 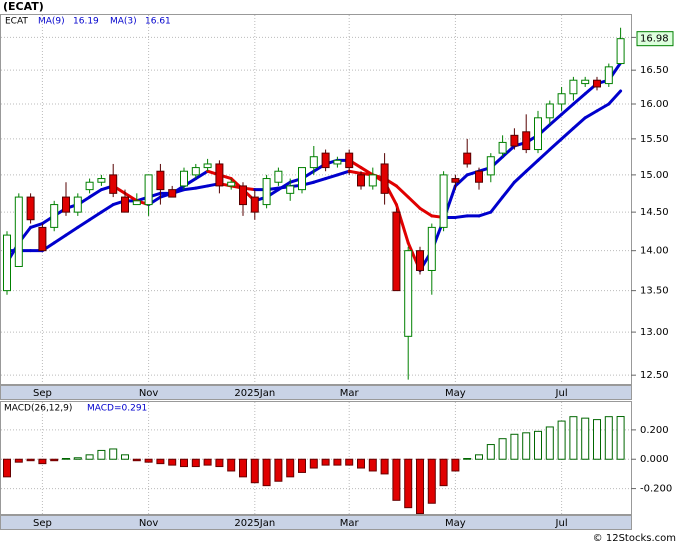 What do you see at coordinates (654, 291) in the screenshot?
I see `y-tick-label: 13.50` at bounding box center [654, 291].